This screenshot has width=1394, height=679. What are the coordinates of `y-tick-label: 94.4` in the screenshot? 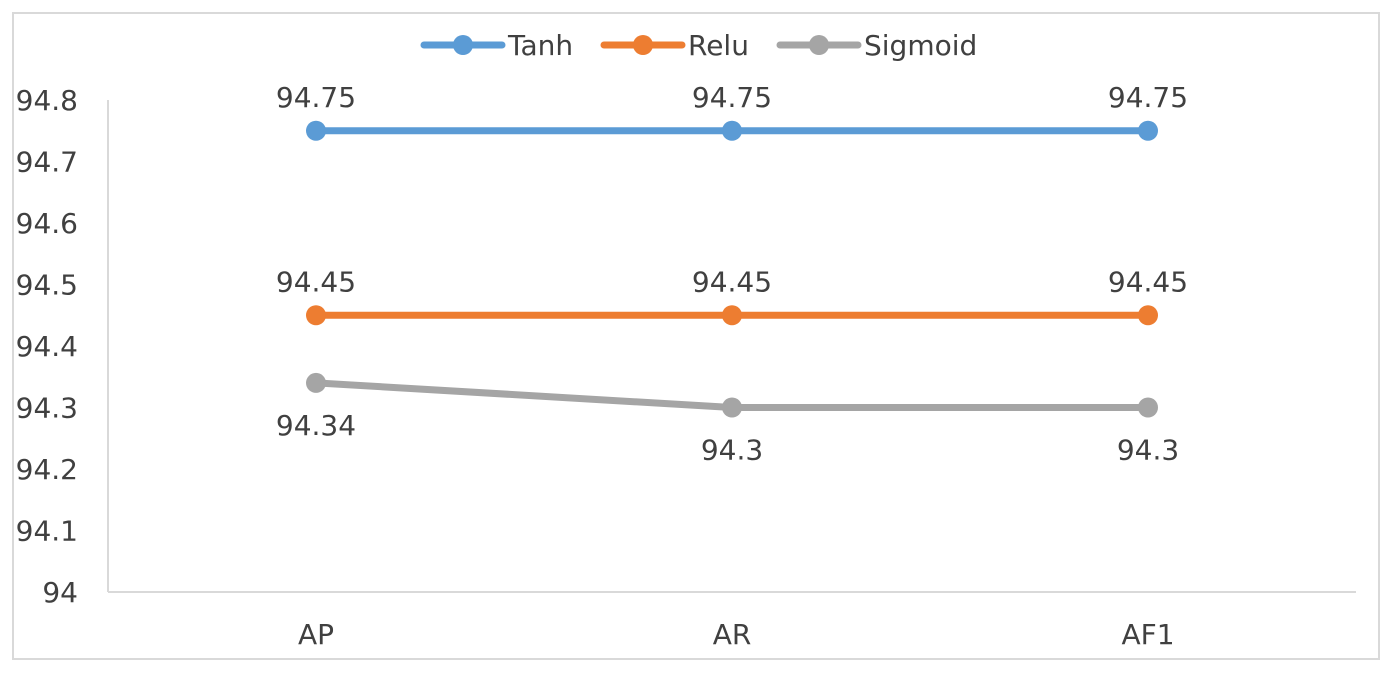 It's located at (47, 346).